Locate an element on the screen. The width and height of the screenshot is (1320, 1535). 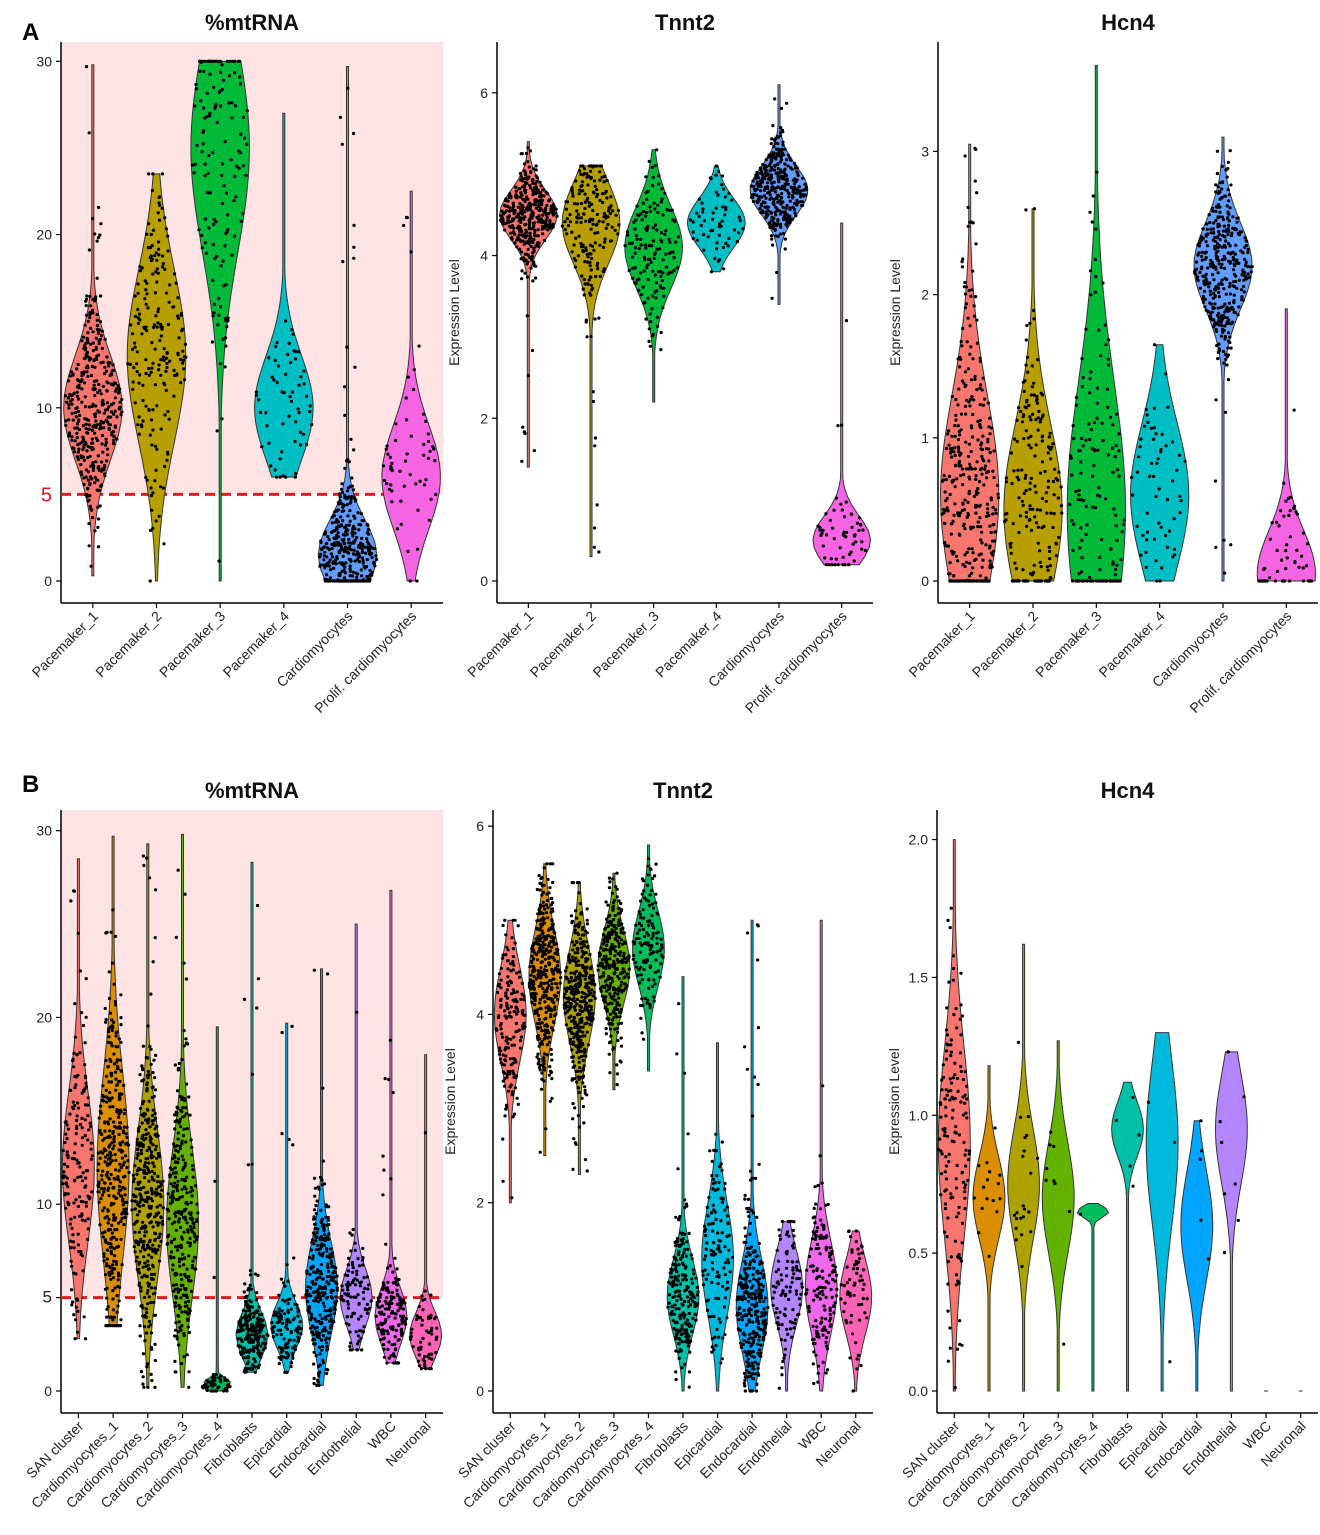
x-tick-label: Pacemaker_4 is located at coordinates (256, 644).